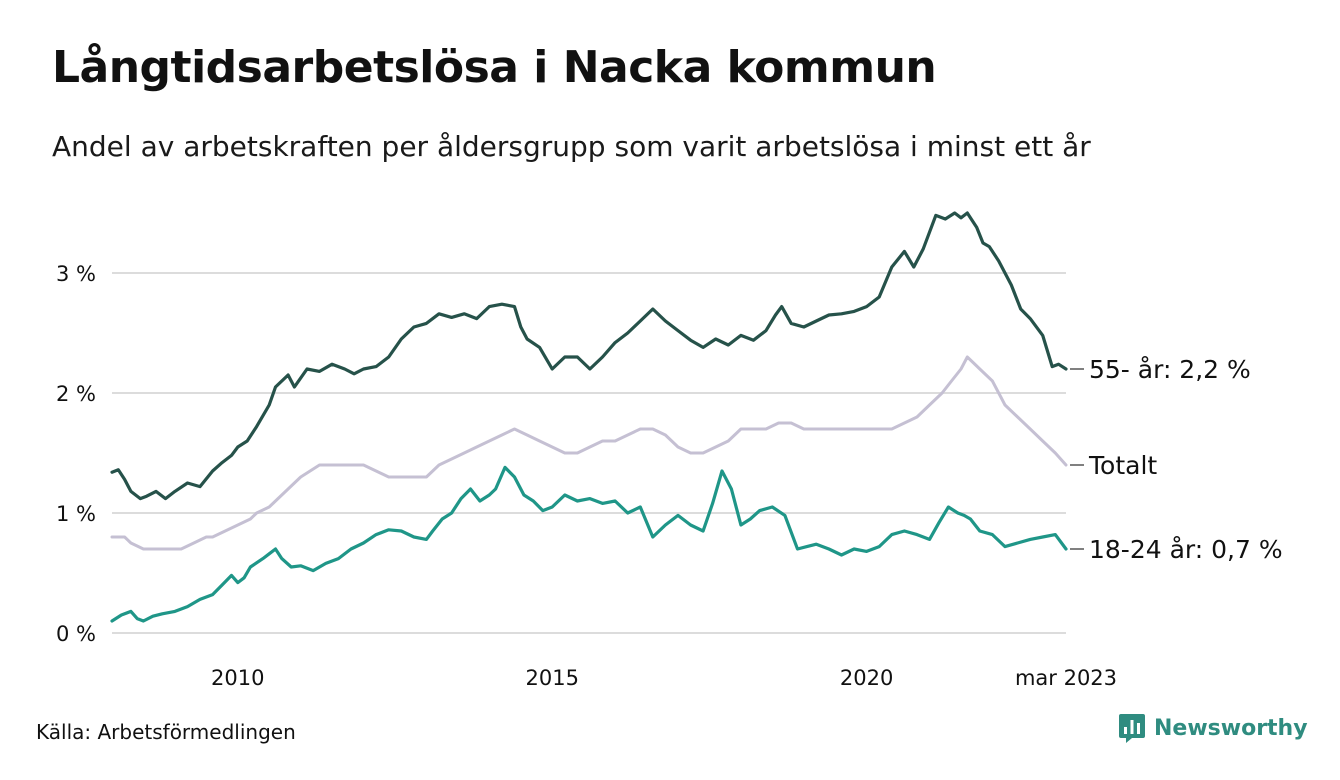 Image resolution: width=1340 pixels, height=780 pixels. What do you see at coordinates (866, 678) in the screenshot?
I see `x-tick-label: 2020` at bounding box center [866, 678].